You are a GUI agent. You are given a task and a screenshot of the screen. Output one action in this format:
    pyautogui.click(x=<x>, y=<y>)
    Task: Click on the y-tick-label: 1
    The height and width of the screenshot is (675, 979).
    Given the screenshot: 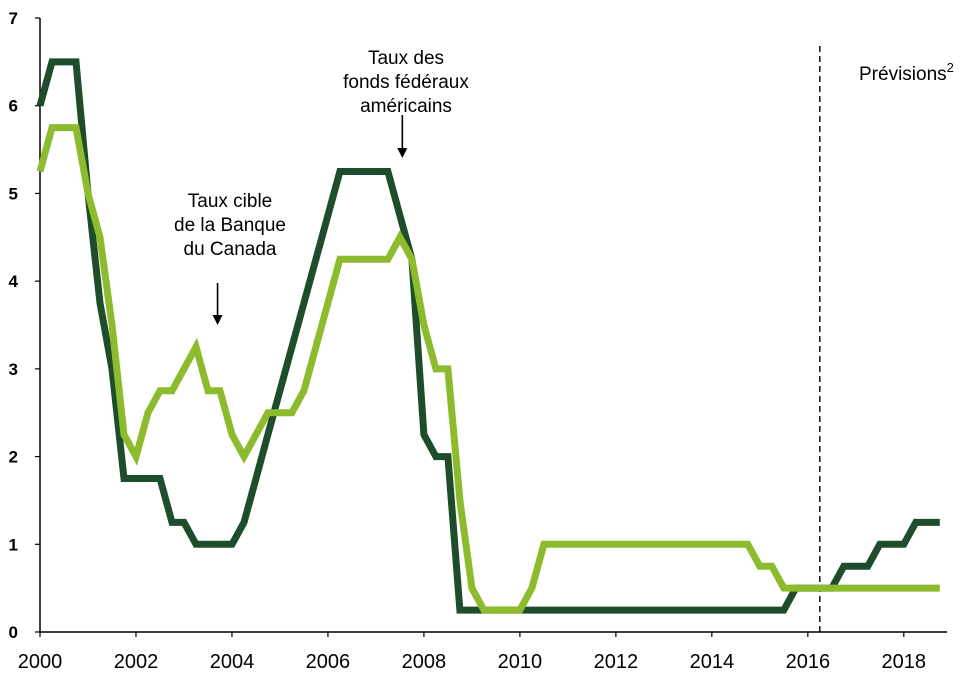 What is the action you would take?
    pyautogui.click(x=13, y=544)
    